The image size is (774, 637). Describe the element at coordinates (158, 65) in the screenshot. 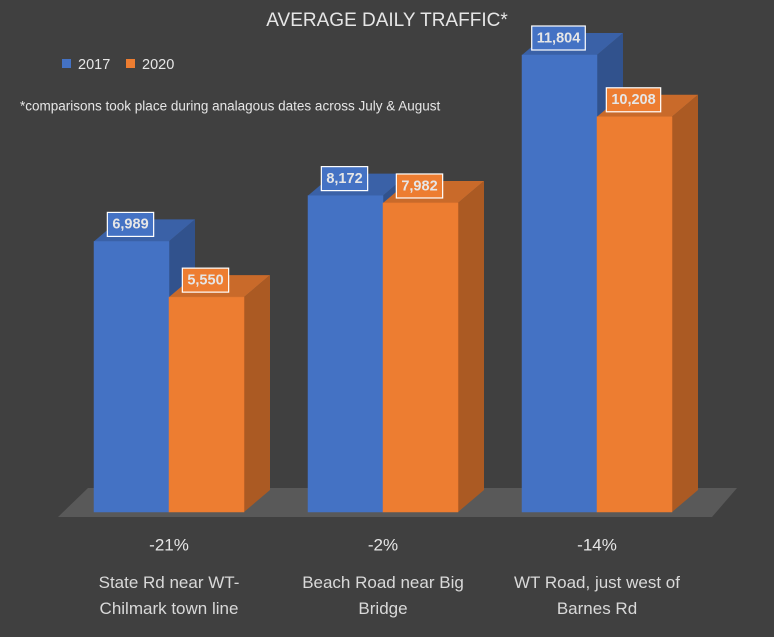

I see `legend-label: 2020` at that location.